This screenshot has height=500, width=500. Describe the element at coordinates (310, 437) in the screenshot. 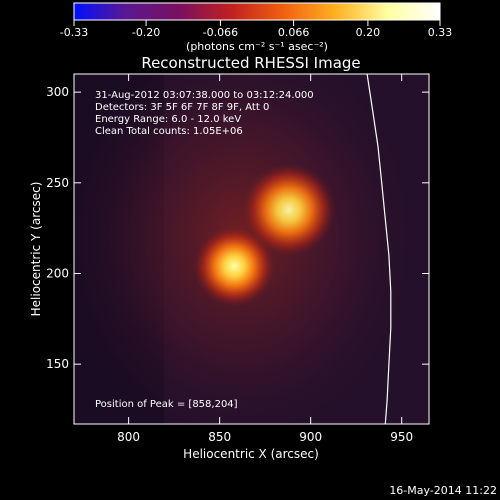

I see `x-tick-label: 900` at that location.